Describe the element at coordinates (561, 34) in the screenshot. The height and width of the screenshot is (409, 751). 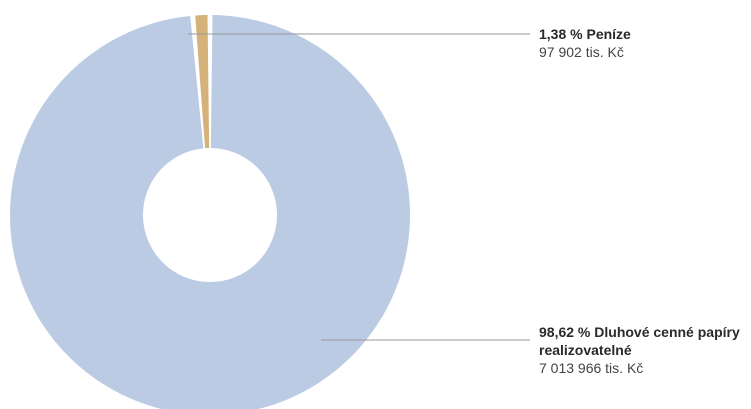
I see `slice-percent: 1,38 %` at that location.